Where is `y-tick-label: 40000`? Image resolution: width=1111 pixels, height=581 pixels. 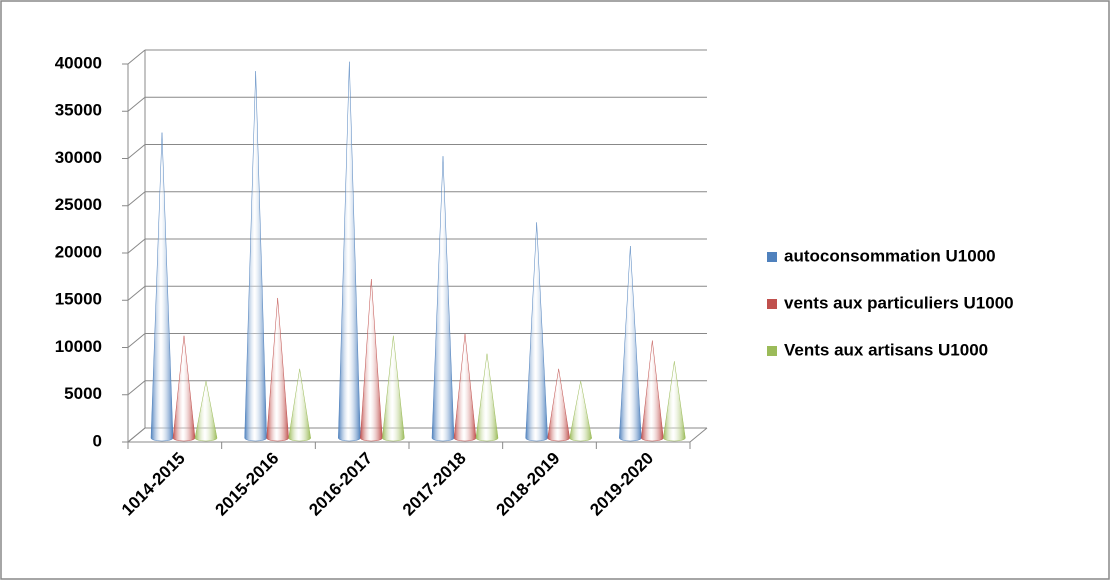
y-tick-label: 40000 is located at coordinates (78, 62).